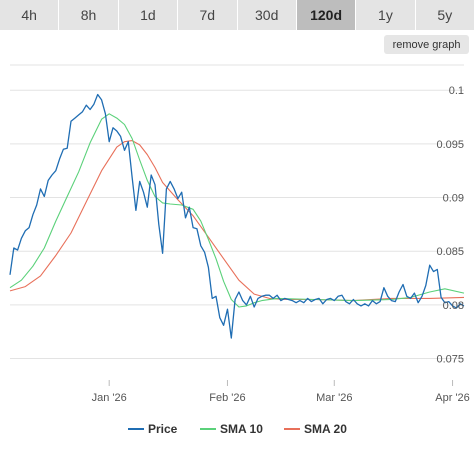 Image resolution: width=474 pixels, height=455 pixels. What do you see at coordinates (227, 398) in the screenshot?
I see `x-tick-label: Feb '26` at bounding box center [227, 398].